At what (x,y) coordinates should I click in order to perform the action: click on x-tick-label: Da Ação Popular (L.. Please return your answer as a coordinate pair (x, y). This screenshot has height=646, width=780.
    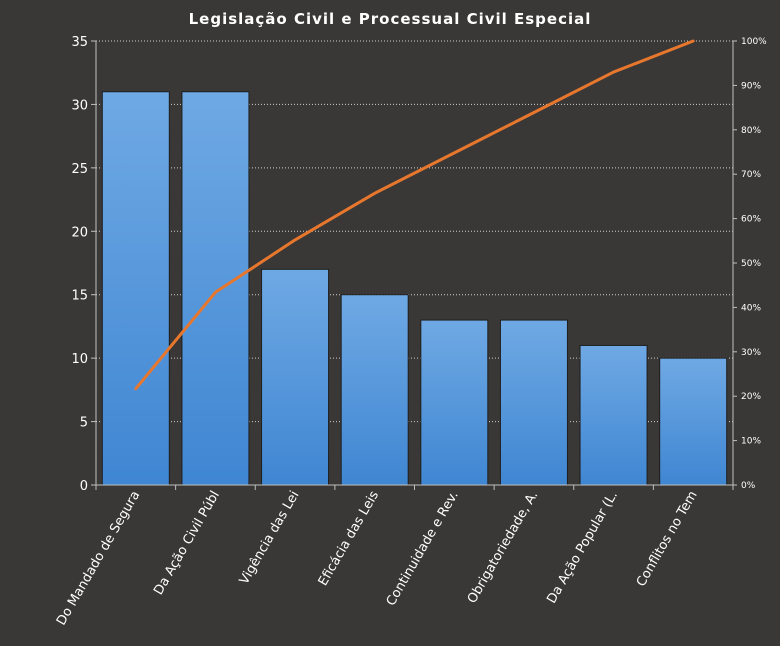
    Looking at the image, I should click on (582, 548).